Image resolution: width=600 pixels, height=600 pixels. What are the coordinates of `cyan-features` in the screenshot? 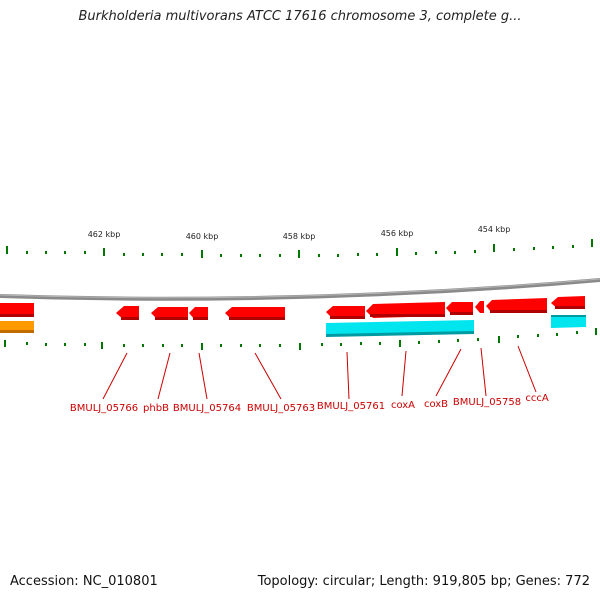 It's located at (456, 326).